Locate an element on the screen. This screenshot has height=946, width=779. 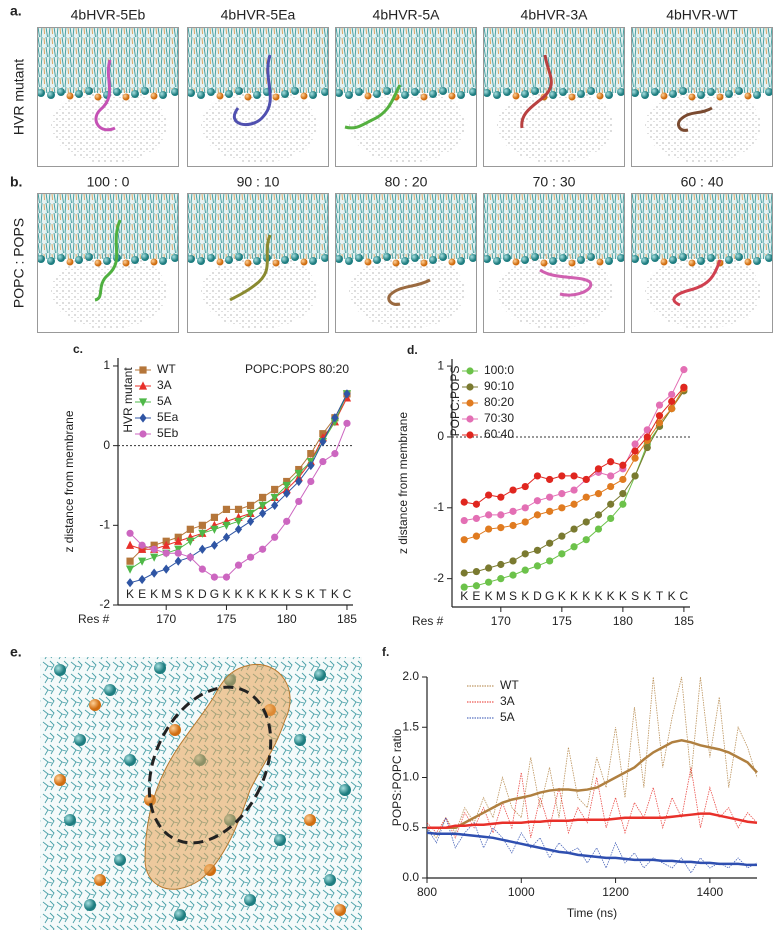
x-tick-label: 1000 is located at coordinates (521, 892).